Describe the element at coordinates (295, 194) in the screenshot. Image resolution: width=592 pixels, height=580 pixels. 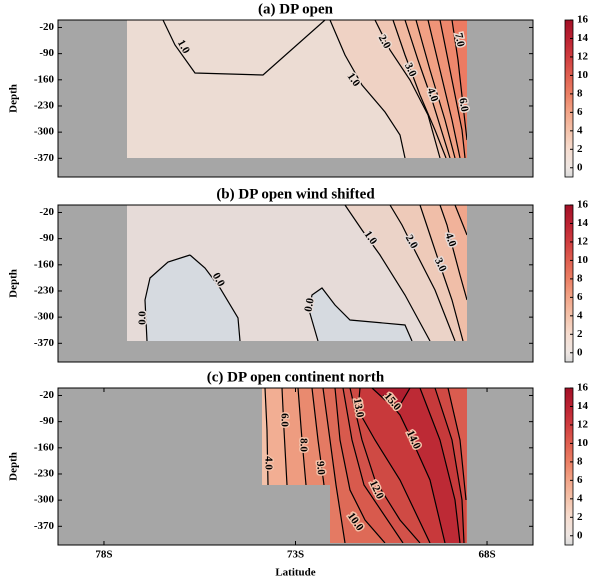
I see `panel-title: (b) DP open wind shifted` at that location.